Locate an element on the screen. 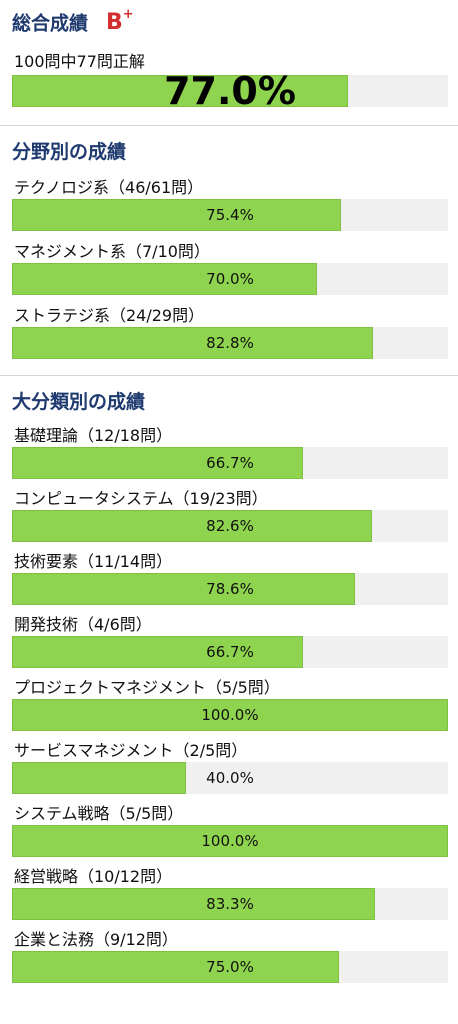 This screenshot has width=458, height=1024. score-item-label: ストラテジ系（24/29問） is located at coordinates (109, 316).